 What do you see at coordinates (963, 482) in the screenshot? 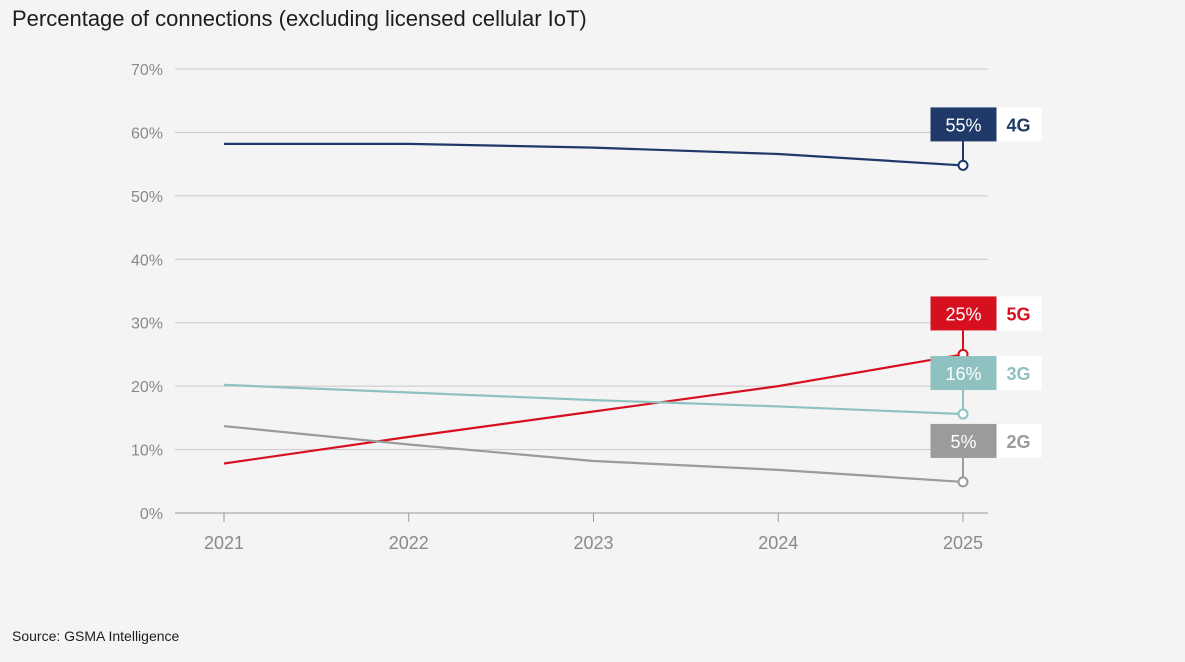
I see `end-point-2g` at bounding box center [963, 482].